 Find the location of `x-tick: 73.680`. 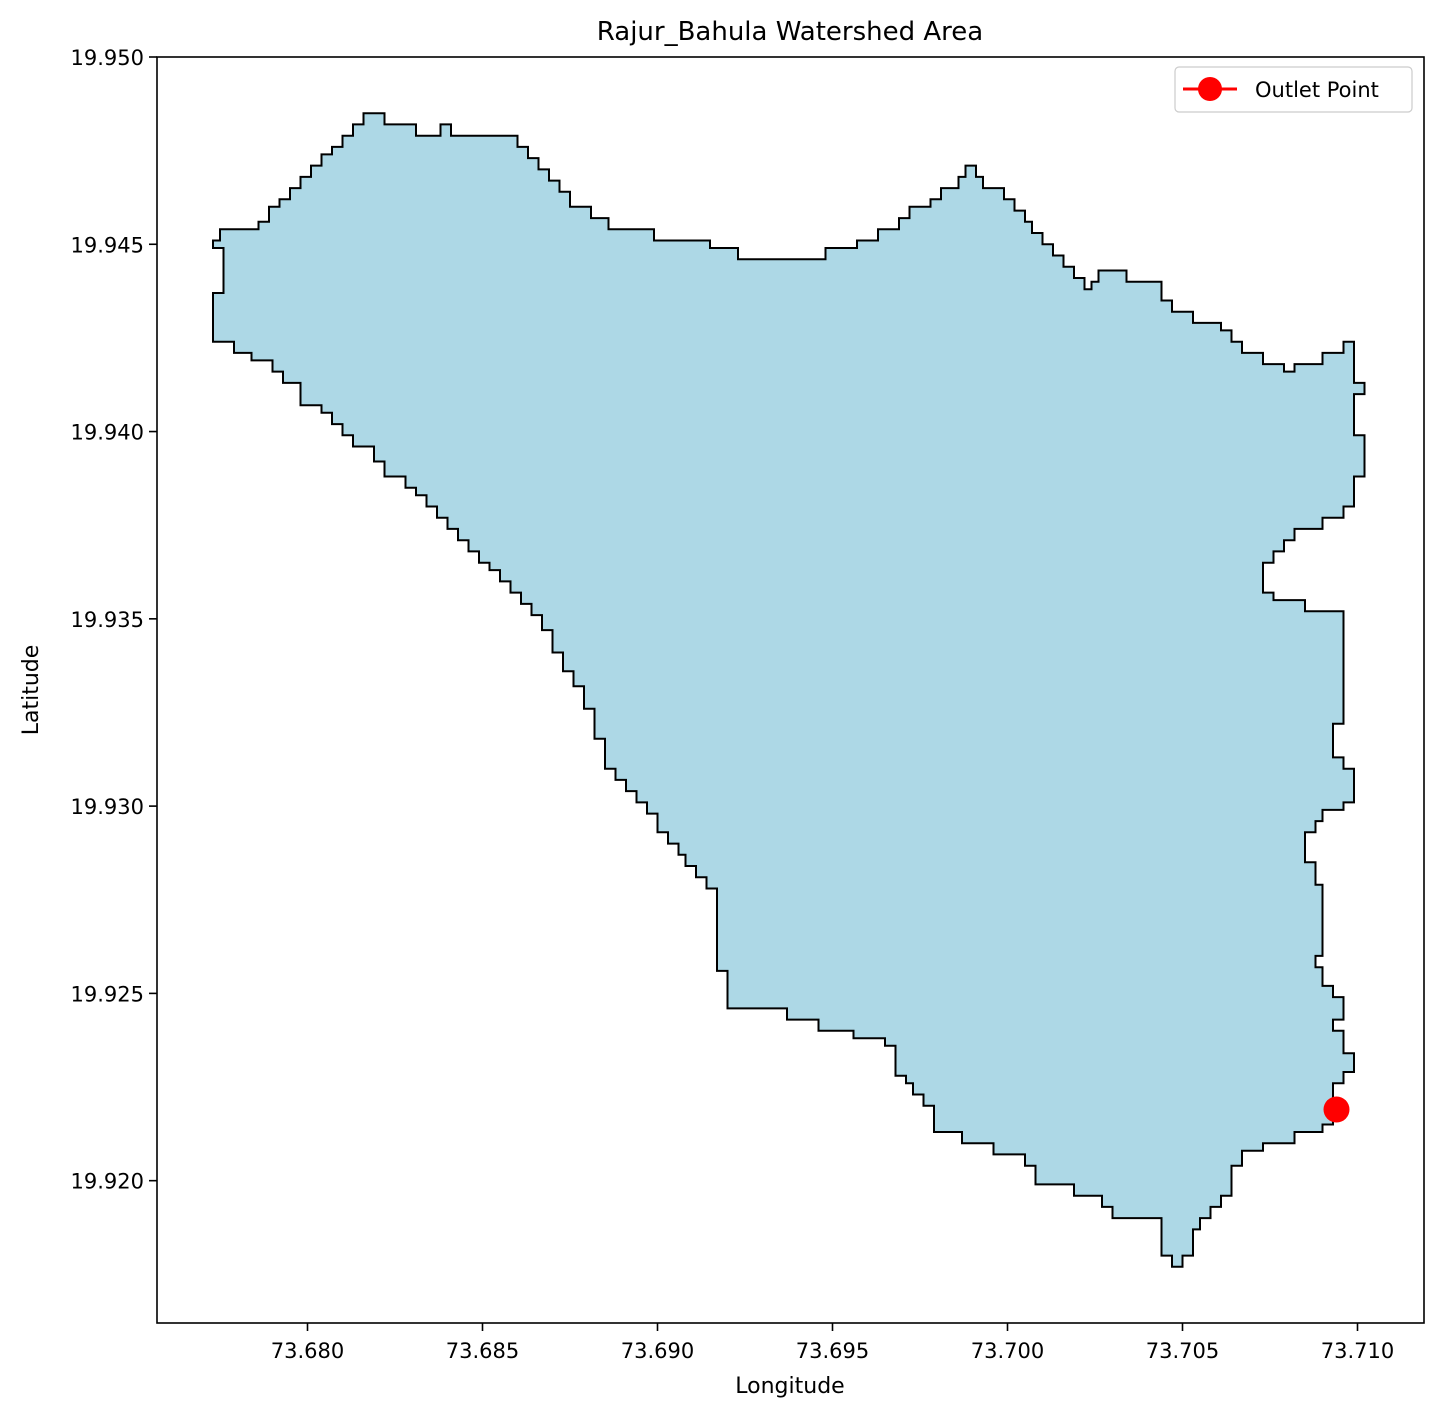

x-tick: 73.680 is located at coordinates (307, 1343).